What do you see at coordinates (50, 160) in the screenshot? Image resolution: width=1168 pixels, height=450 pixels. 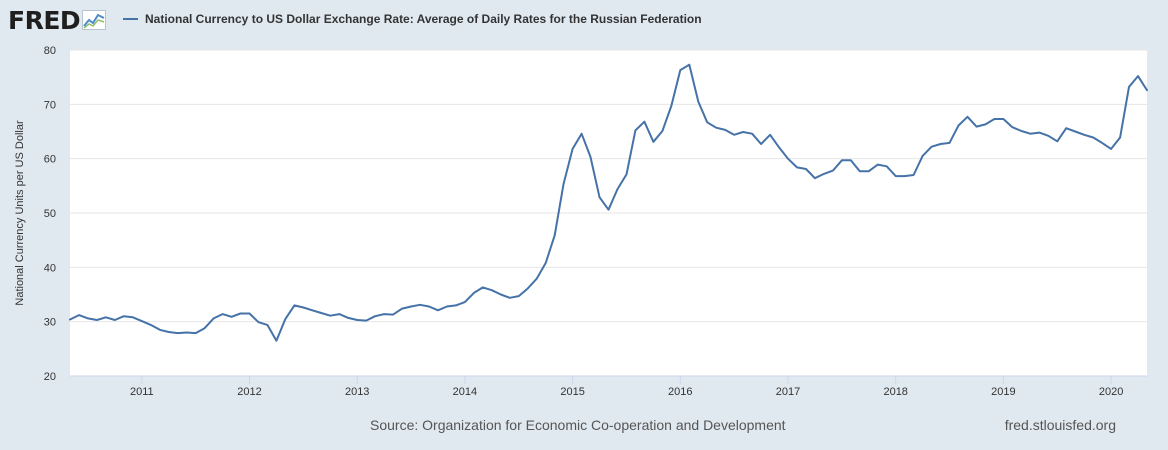 I see `y-tick-label: 60` at bounding box center [50, 160].